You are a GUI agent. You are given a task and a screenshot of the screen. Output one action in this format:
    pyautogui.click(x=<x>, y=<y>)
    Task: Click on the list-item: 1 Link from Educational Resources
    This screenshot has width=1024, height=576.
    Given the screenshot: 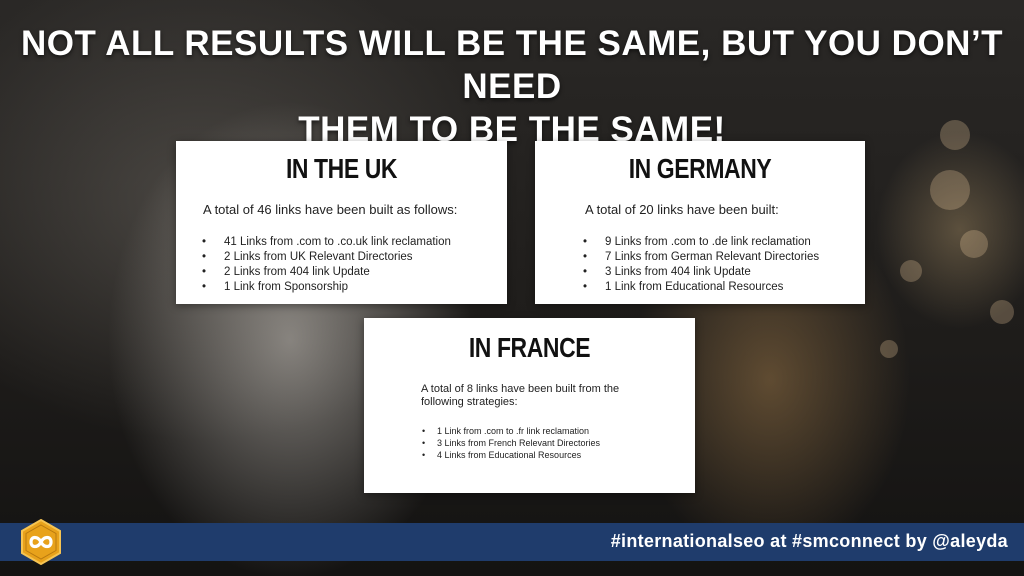 What is the action you would take?
    pyautogui.click(x=701, y=287)
    